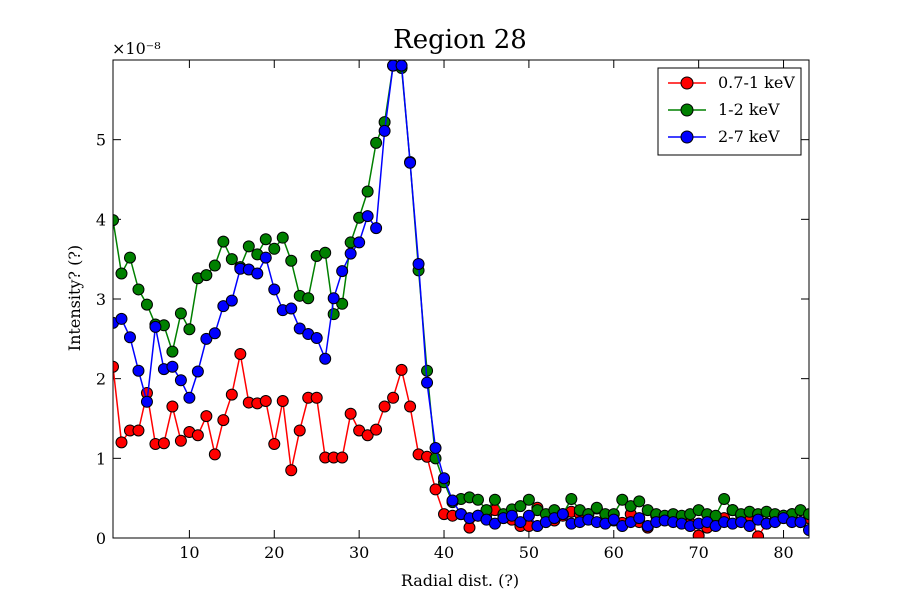 The width and height of the screenshot is (900, 600). Describe the element at coordinates (529, 552) in the screenshot. I see `x-tick-label: 50` at that location.